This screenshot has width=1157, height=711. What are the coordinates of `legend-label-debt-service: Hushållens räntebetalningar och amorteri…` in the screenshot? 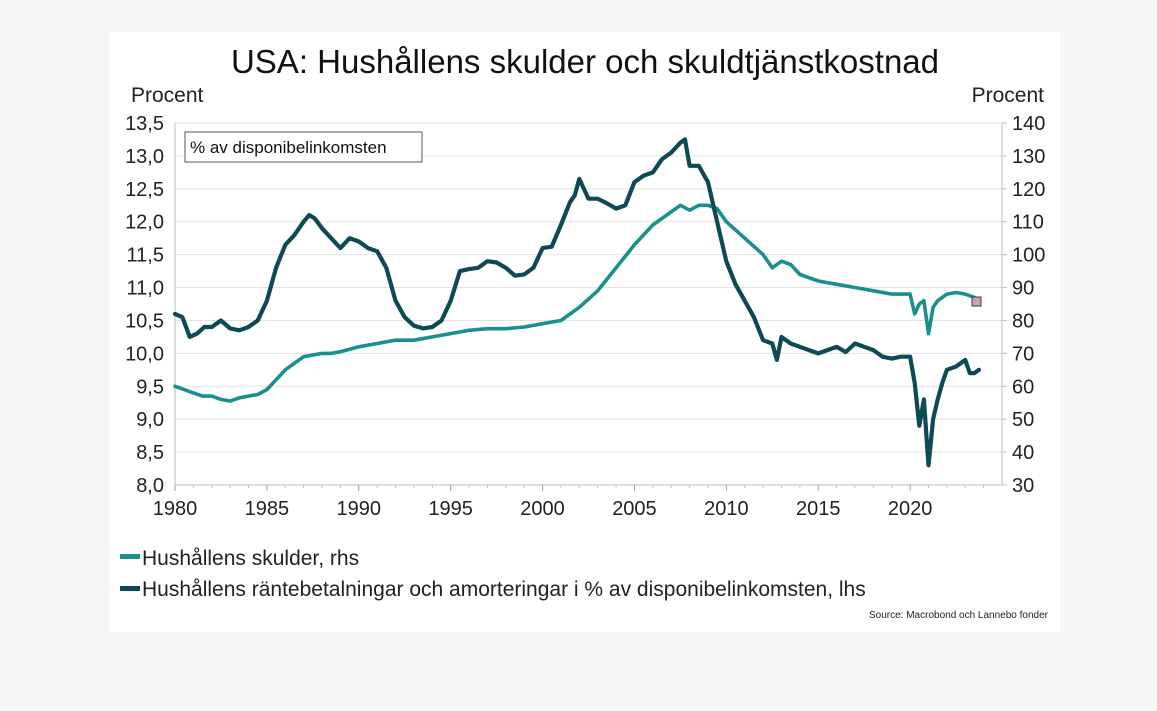 It's located at (504, 589).